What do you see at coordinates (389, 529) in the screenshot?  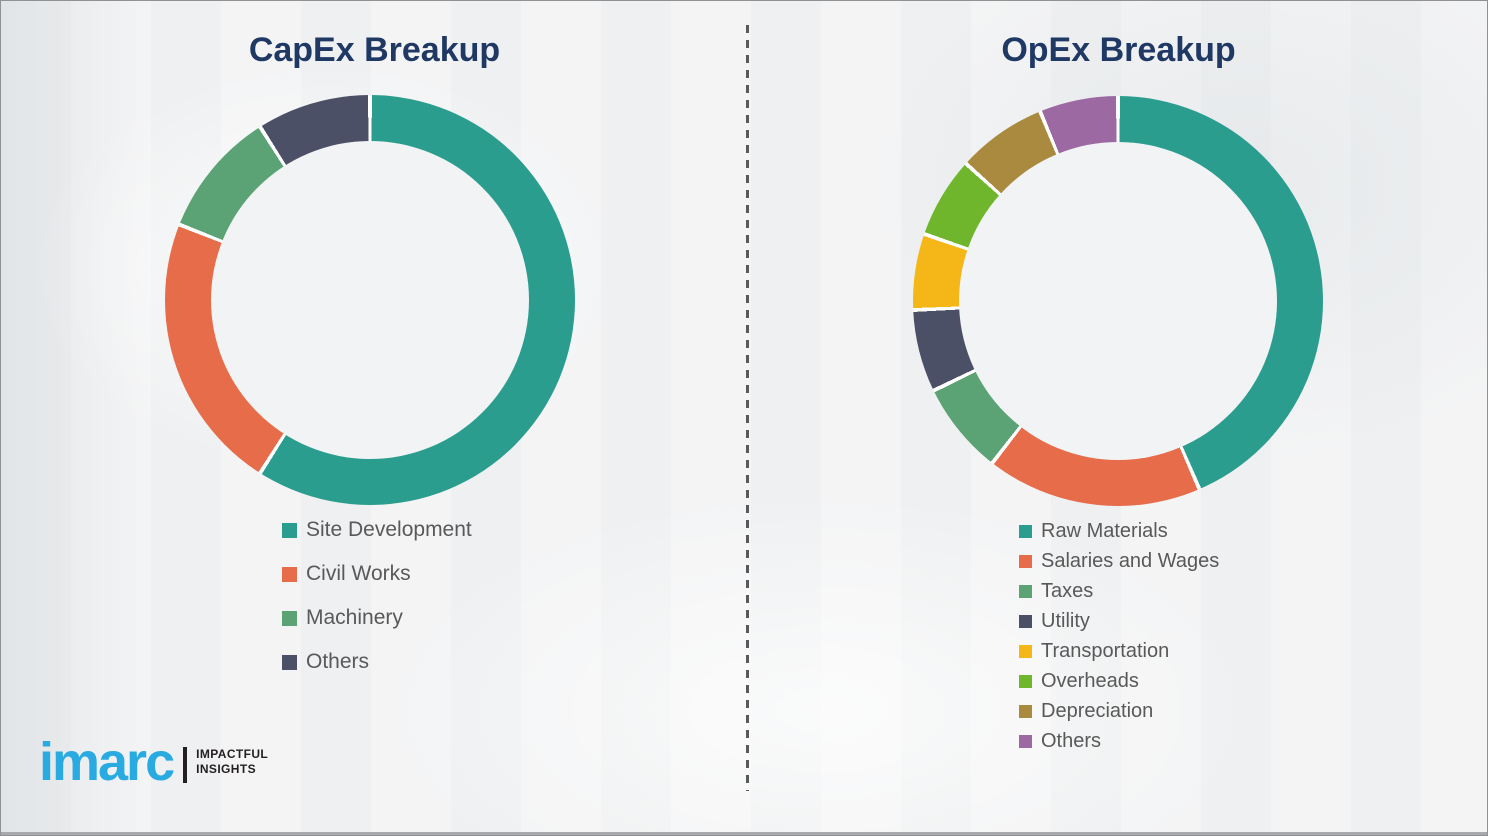 I see `legend-label: Site Development` at bounding box center [389, 529].